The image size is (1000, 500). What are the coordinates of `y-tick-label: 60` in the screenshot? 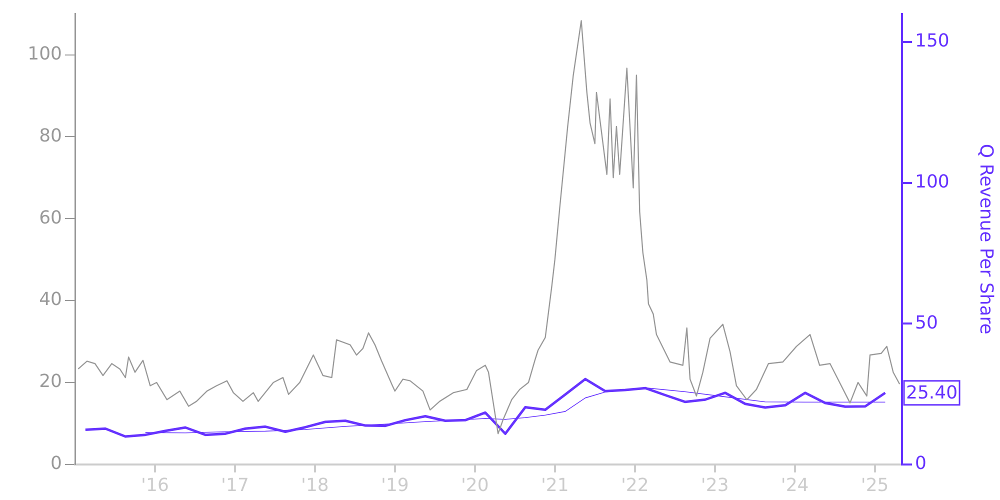 It's located at (50, 217).